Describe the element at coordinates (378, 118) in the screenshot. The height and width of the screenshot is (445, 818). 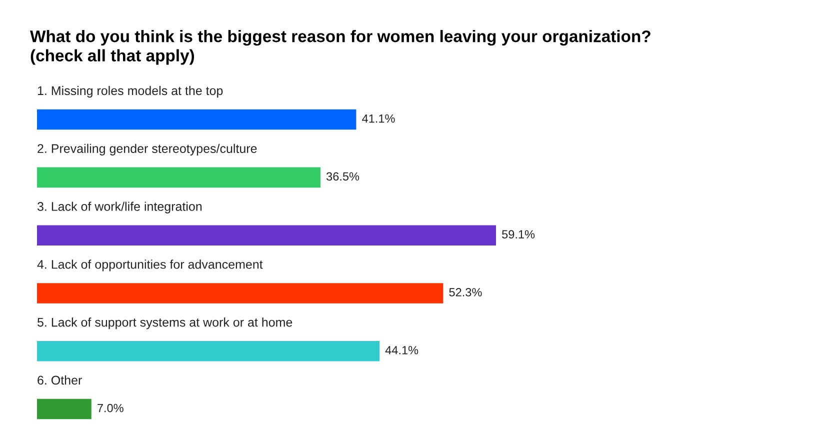
I see `data-label: 41.1%` at that location.